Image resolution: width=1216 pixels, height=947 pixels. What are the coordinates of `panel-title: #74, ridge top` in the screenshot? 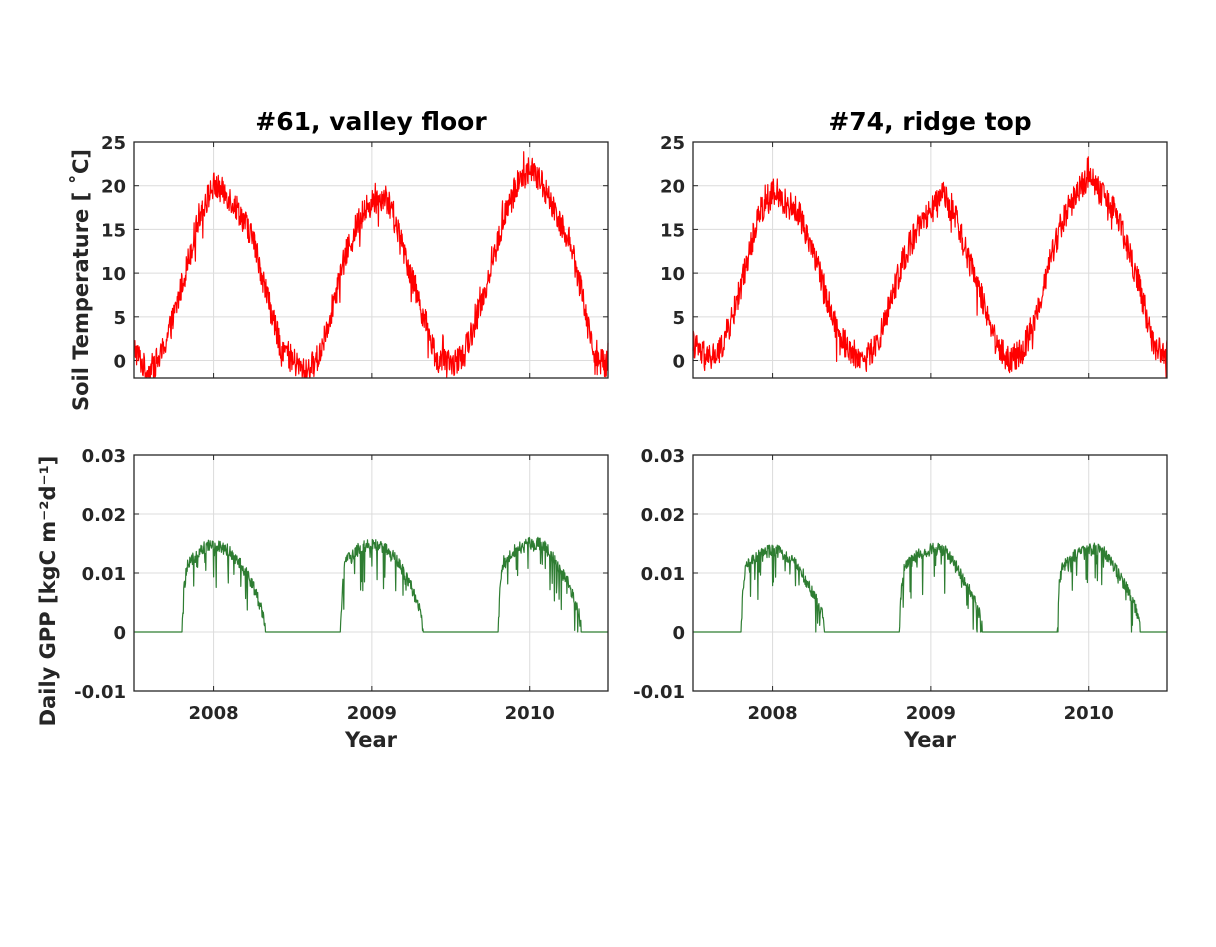 It's located at (929, 121).